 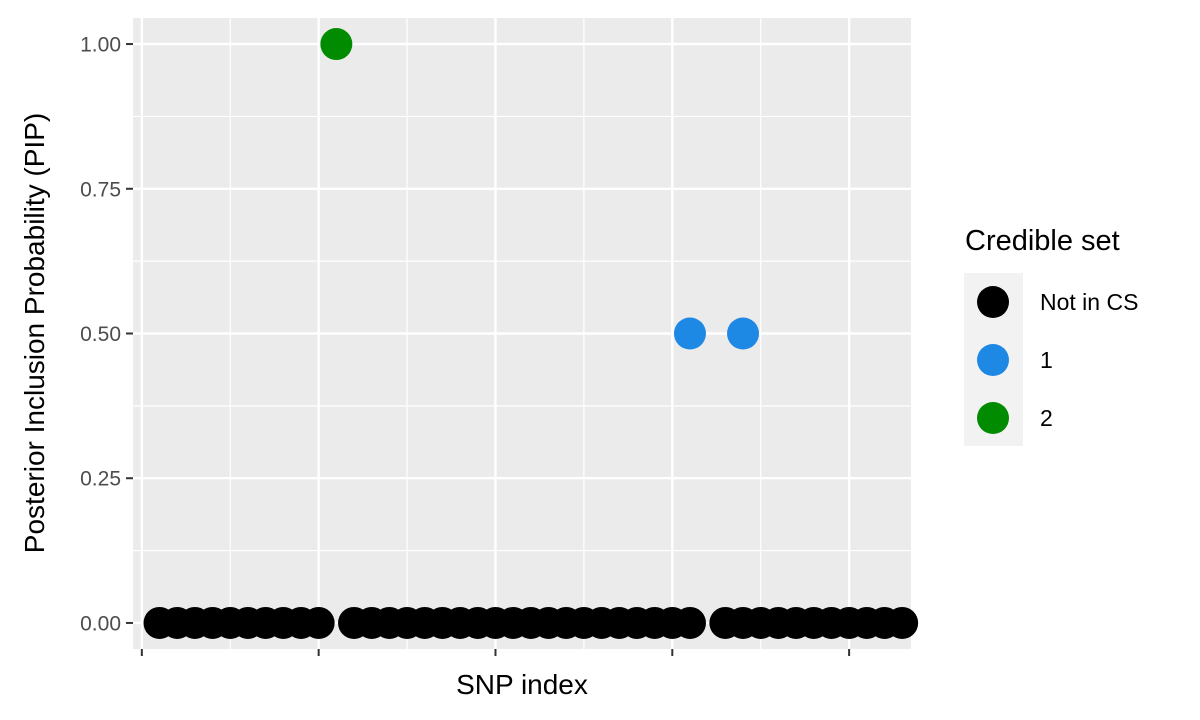 I want to click on y-tick-label: 0.75, so click(x=100, y=189).